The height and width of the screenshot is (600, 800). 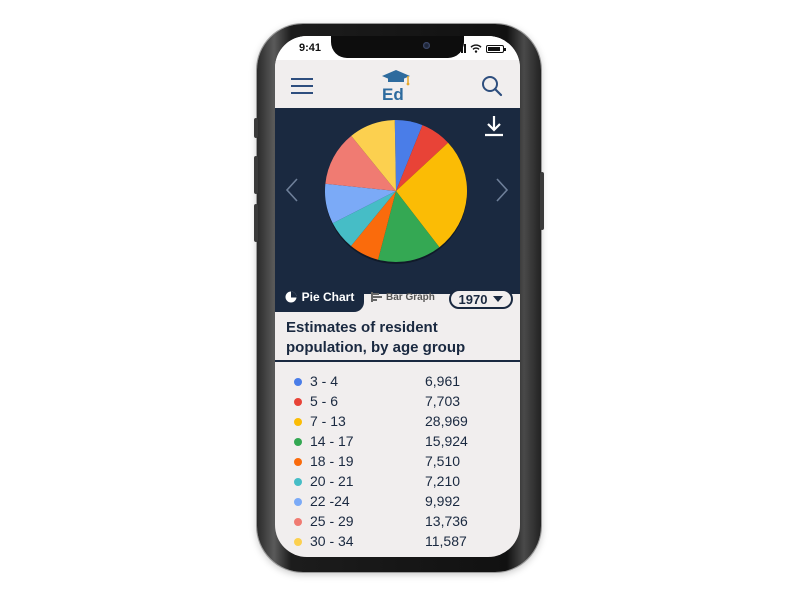 What do you see at coordinates (397, 522) in the screenshot?
I see `legend-item: 25 - 29 13,736` at bounding box center [397, 522].